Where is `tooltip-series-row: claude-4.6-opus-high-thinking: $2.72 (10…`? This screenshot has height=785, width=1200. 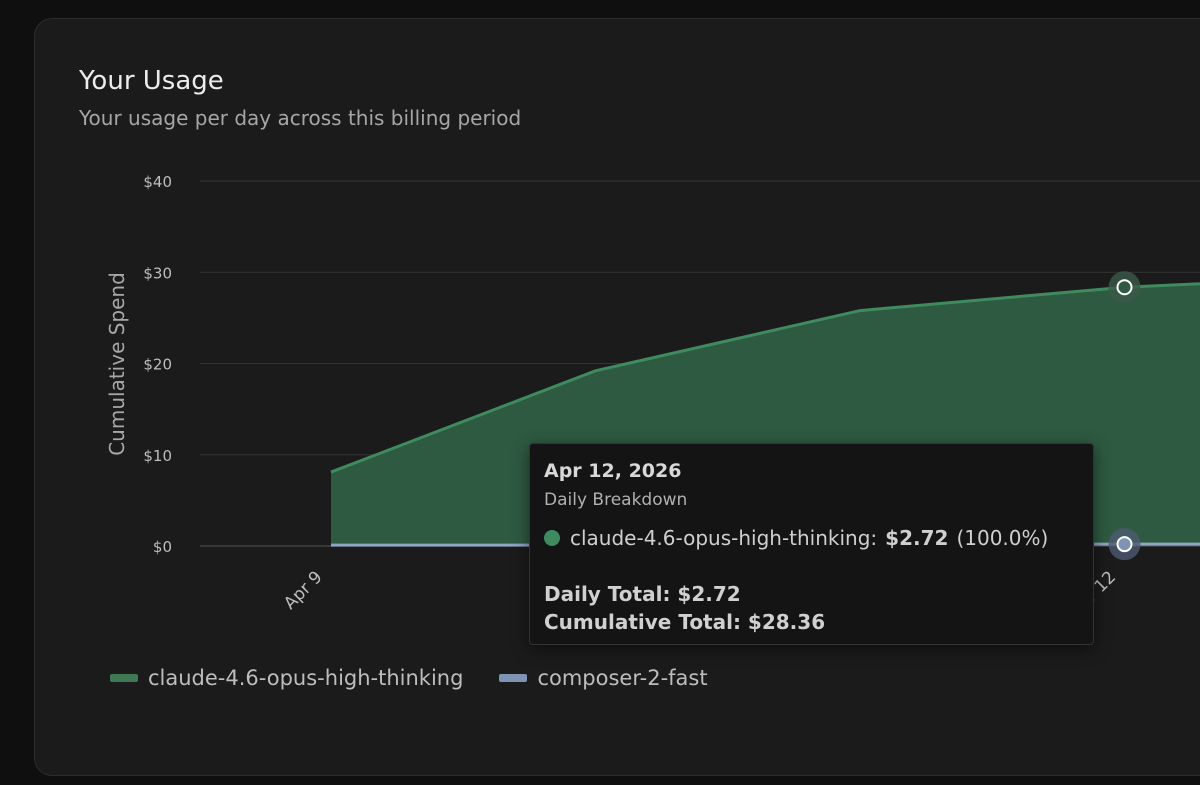
tooltip-series-row: claude-4.6-opus-high-thinking: $2.72 (10… is located at coordinates (811, 538).